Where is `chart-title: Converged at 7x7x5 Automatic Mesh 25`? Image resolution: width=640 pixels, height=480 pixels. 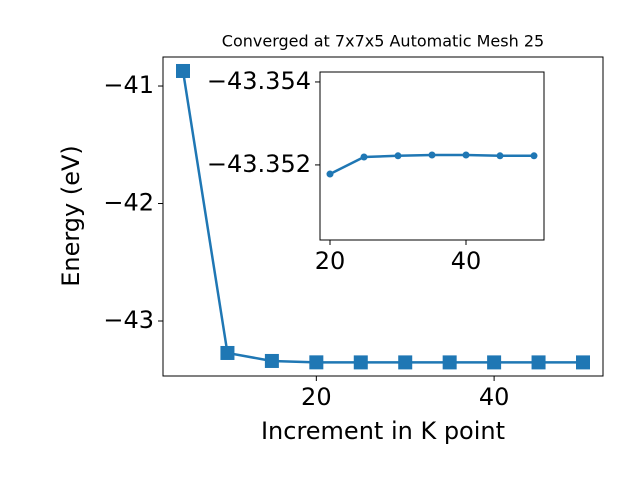
chart-title: Converged at 7x7x5 Automatic Mesh 25 is located at coordinates (383, 41).